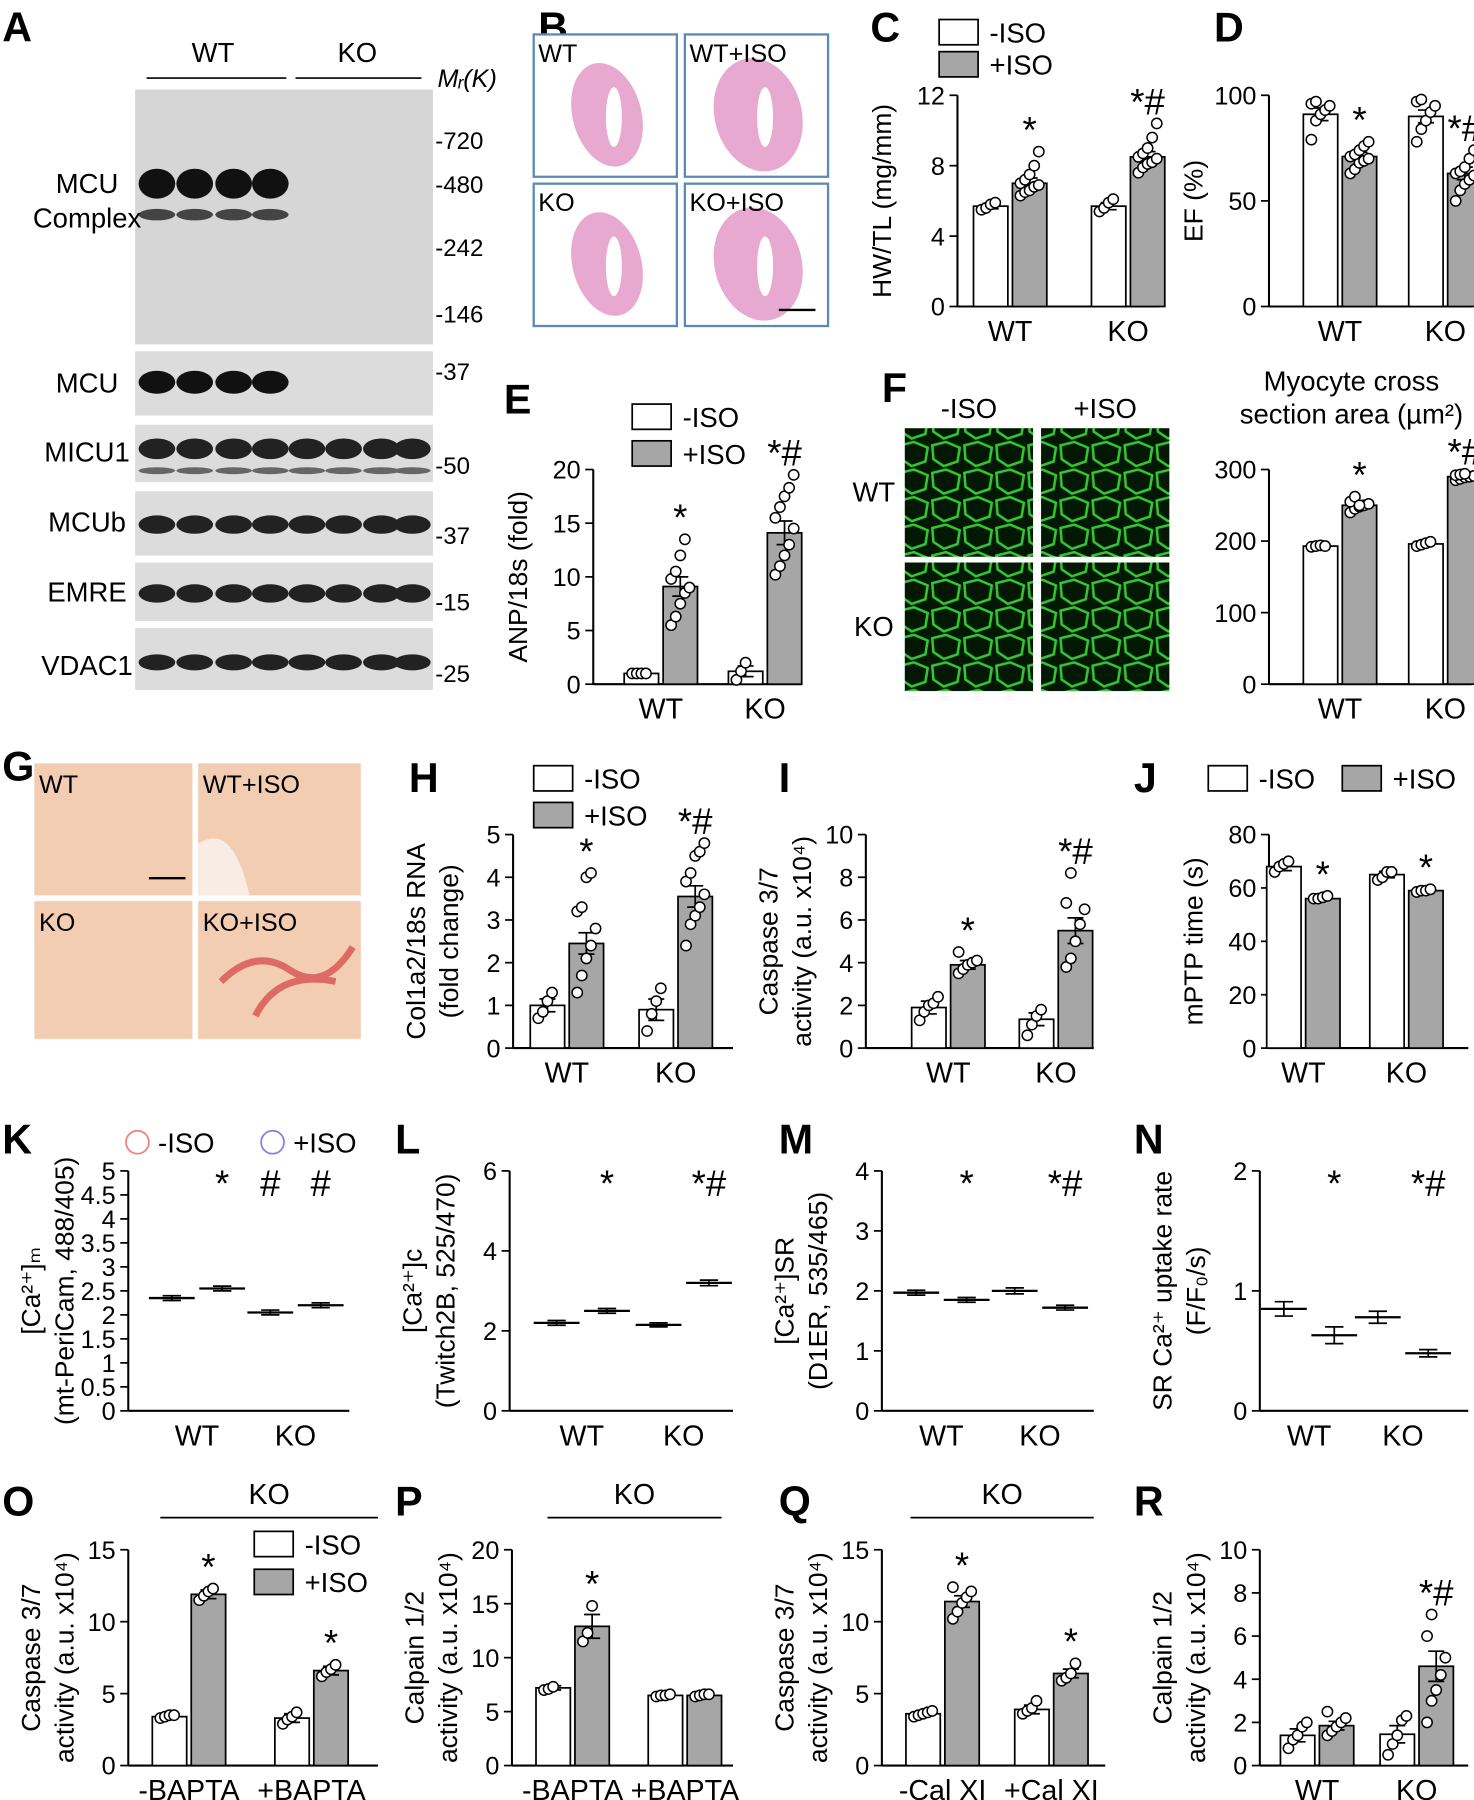 This screenshot has width=1474, height=1800. What do you see at coordinates (711, 417) in the screenshot?
I see `legend-label: -ISO` at bounding box center [711, 417].